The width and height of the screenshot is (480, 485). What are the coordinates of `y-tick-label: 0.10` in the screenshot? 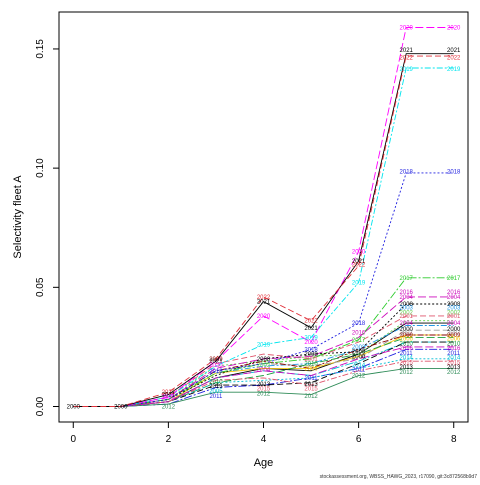 It's located at (40, 168).